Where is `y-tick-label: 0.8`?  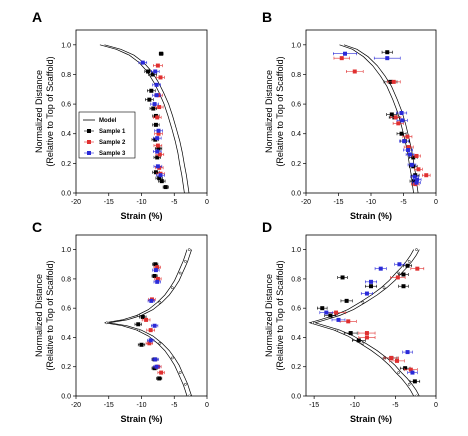 y-tick-label: 0.8 is located at coordinates (66, 279).